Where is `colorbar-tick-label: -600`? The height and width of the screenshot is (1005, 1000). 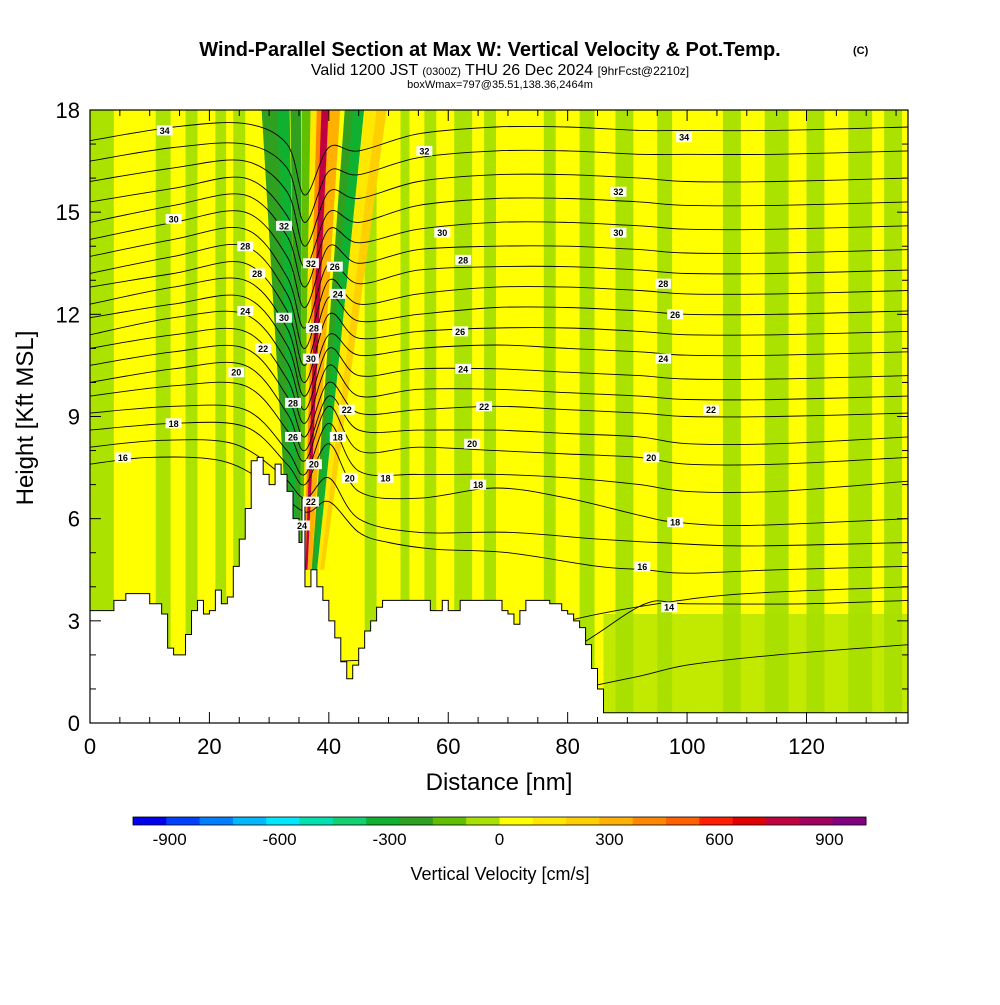
colorbar-tick-label: -600 is located at coordinates (280, 839).